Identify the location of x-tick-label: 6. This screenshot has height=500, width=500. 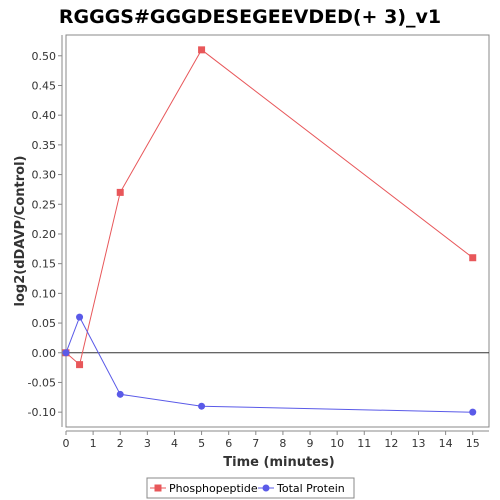
(228, 443).